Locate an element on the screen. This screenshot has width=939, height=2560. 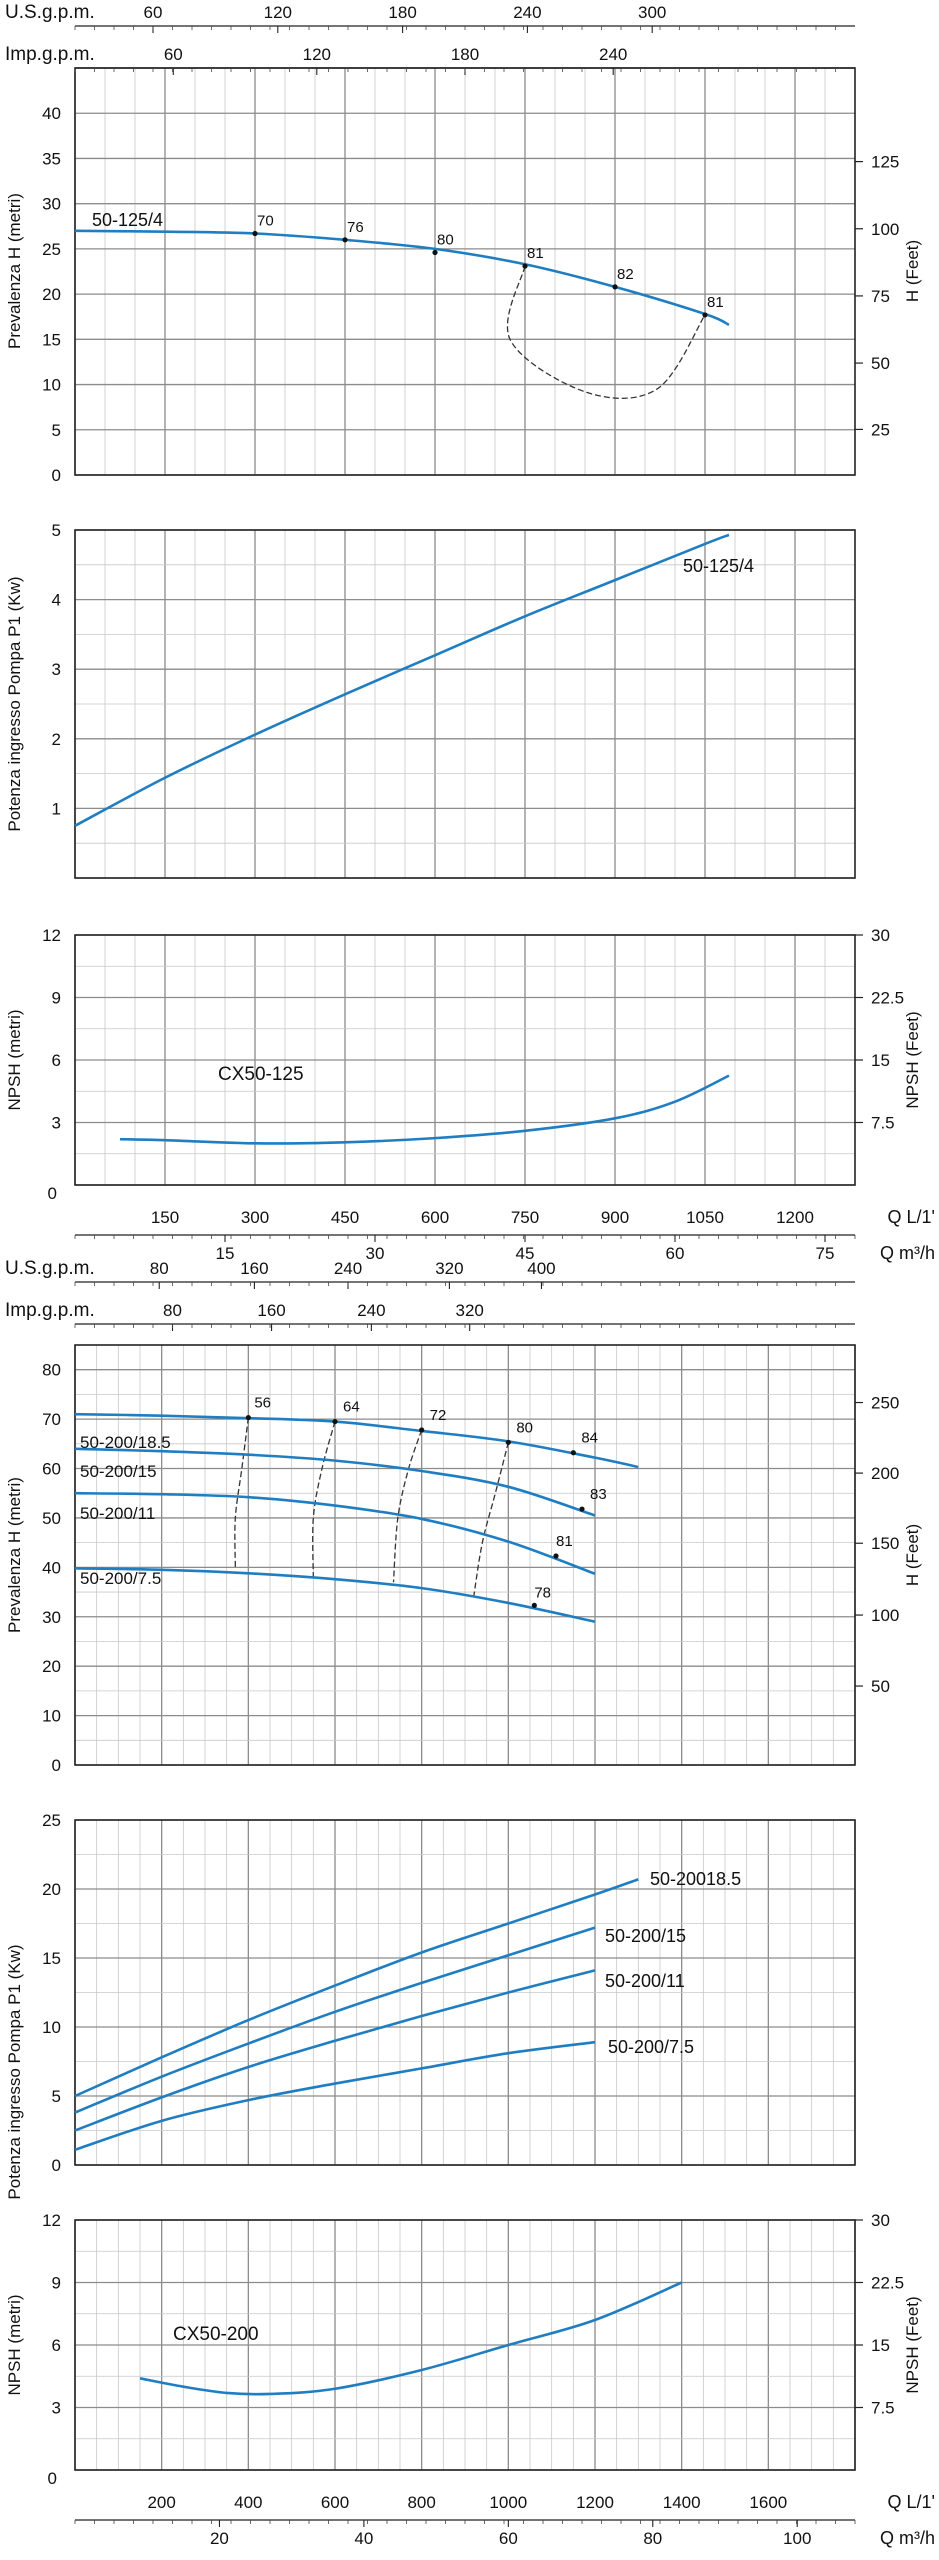
top-scale-tick-label: 120 is located at coordinates (317, 54).